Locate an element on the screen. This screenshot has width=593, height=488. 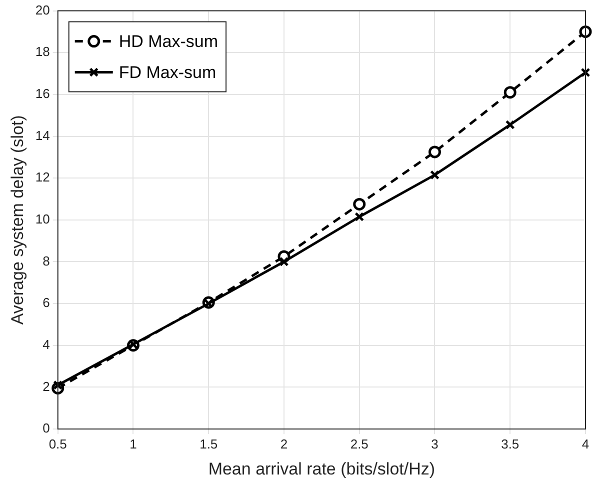
y-tick-label: 0 is located at coordinates (46, 428).